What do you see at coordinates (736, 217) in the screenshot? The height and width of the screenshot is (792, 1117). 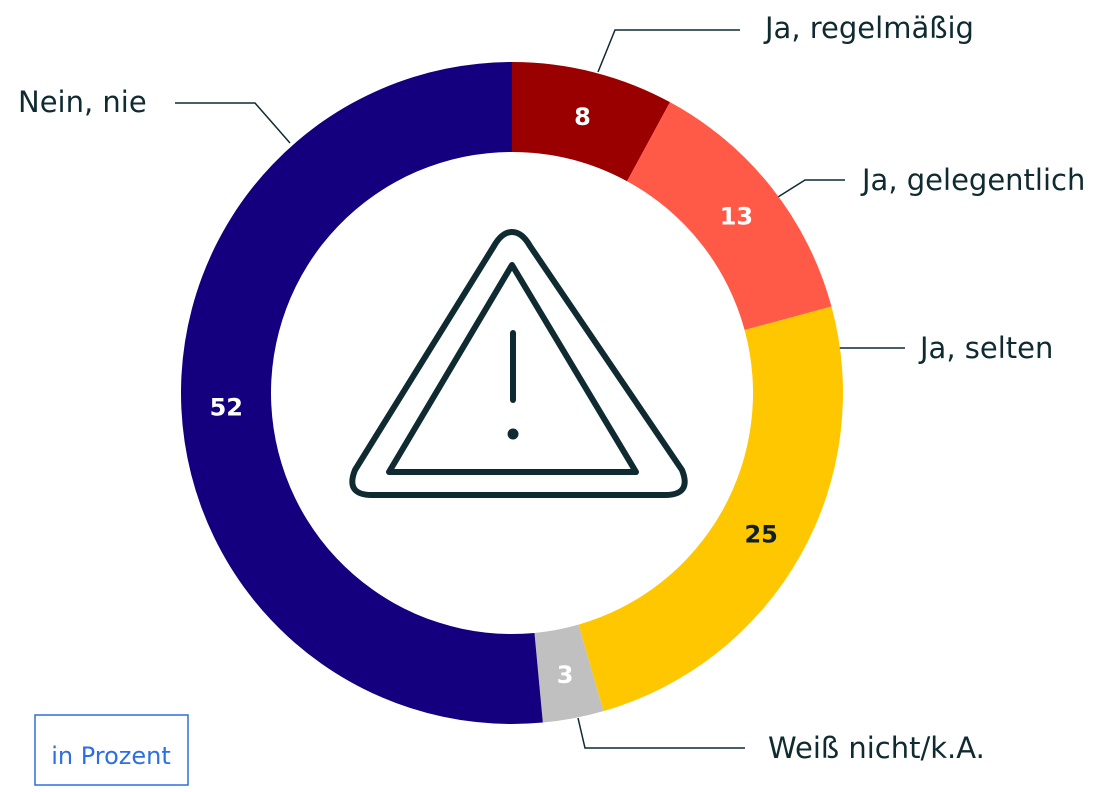 I see `value-label: 13` at bounding box center [736, 217].